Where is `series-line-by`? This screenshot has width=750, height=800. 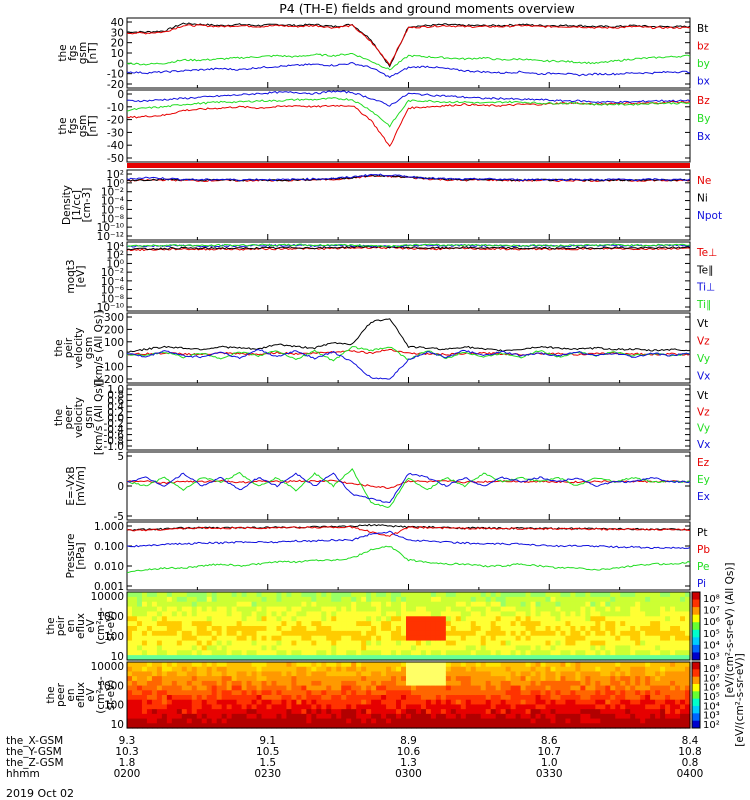
series-line-by is located at coordinates (408, 62).